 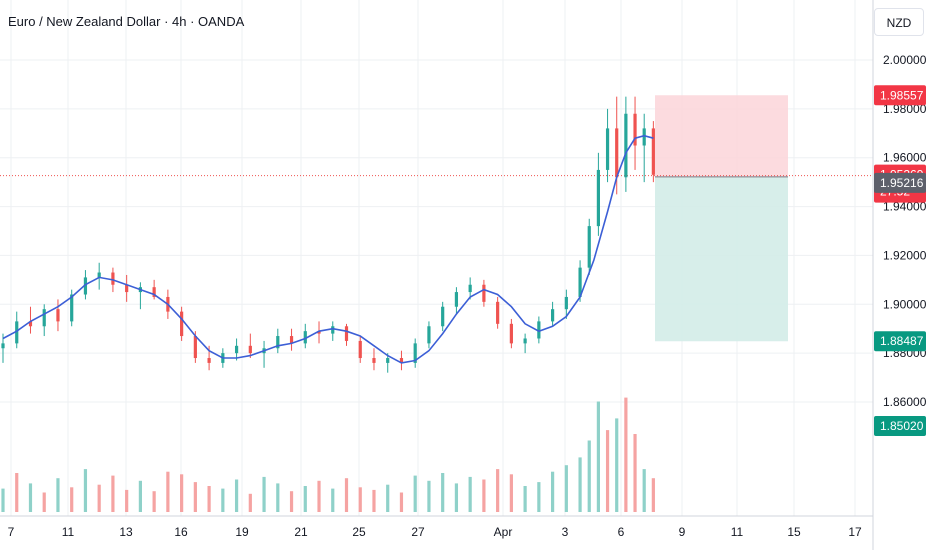 What do you see at coordinates (565, 532) in the screenshot?
I see `time-tick-label: 3` at bounding box center [565, 532].